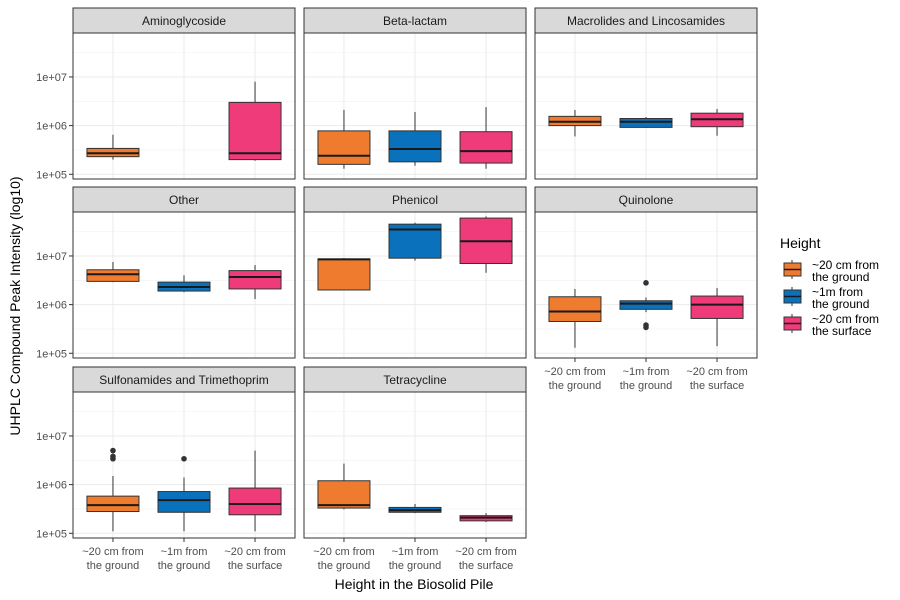 This screenshot has width=900, height=600. Describe the element at coordinates (845, 325) in the screenshot. I see `legend-label: ~20 cm from the surface` at that location.